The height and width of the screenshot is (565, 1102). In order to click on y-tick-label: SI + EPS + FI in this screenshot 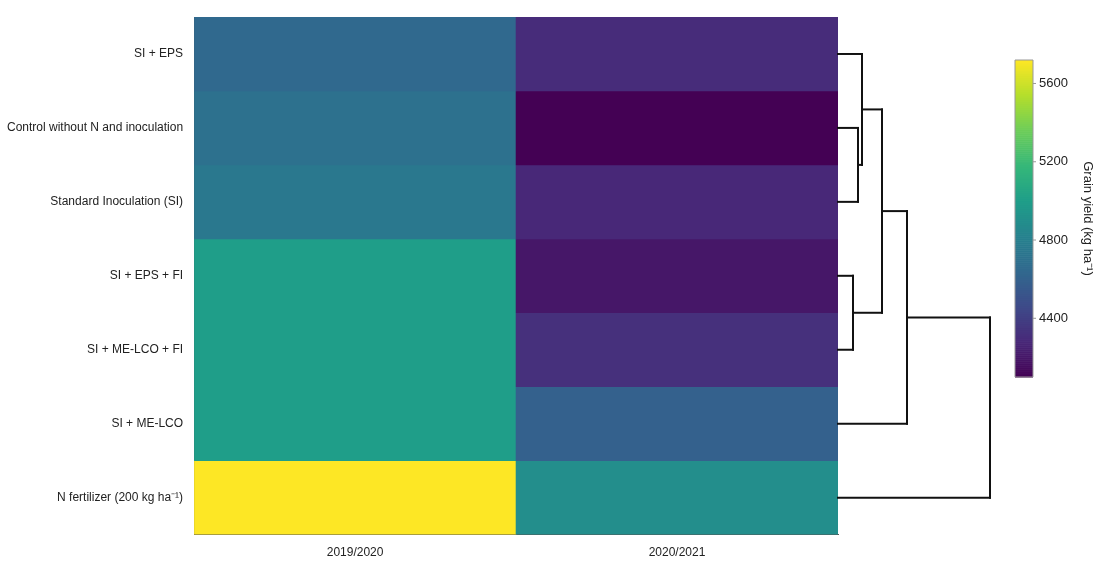, I will do `click(146, 275)`.